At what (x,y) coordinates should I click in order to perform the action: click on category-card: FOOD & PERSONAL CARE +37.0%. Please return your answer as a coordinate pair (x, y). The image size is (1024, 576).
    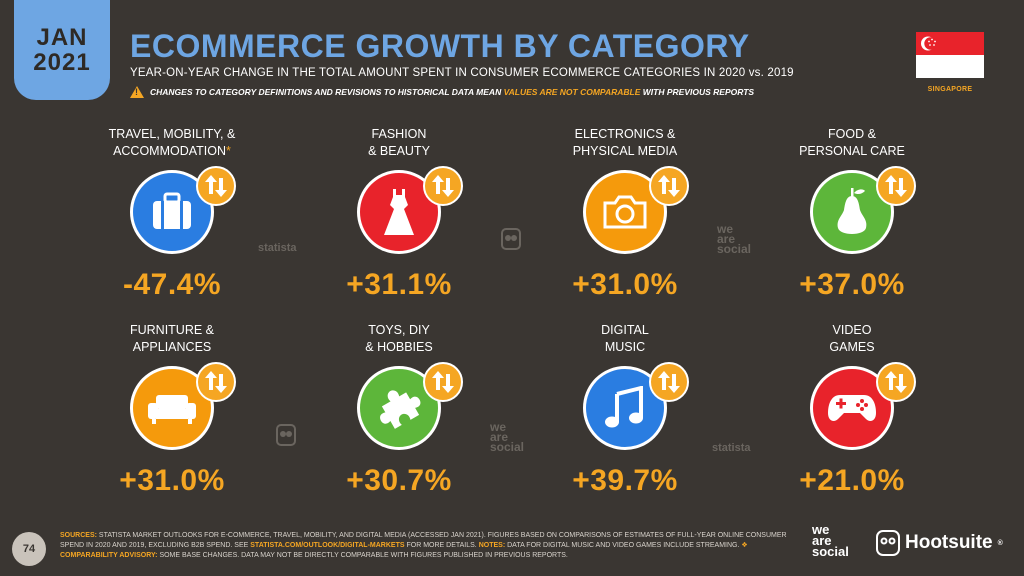
    Looking at the image, I should click on (852, 213).